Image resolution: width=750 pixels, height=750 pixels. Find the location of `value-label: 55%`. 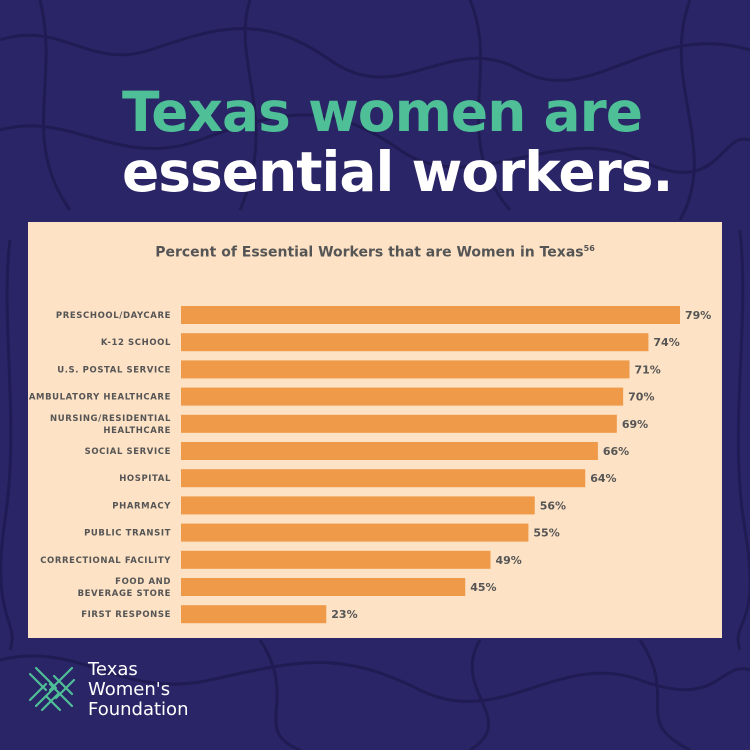

value-label: 55% is located at coordinates (546, 533).